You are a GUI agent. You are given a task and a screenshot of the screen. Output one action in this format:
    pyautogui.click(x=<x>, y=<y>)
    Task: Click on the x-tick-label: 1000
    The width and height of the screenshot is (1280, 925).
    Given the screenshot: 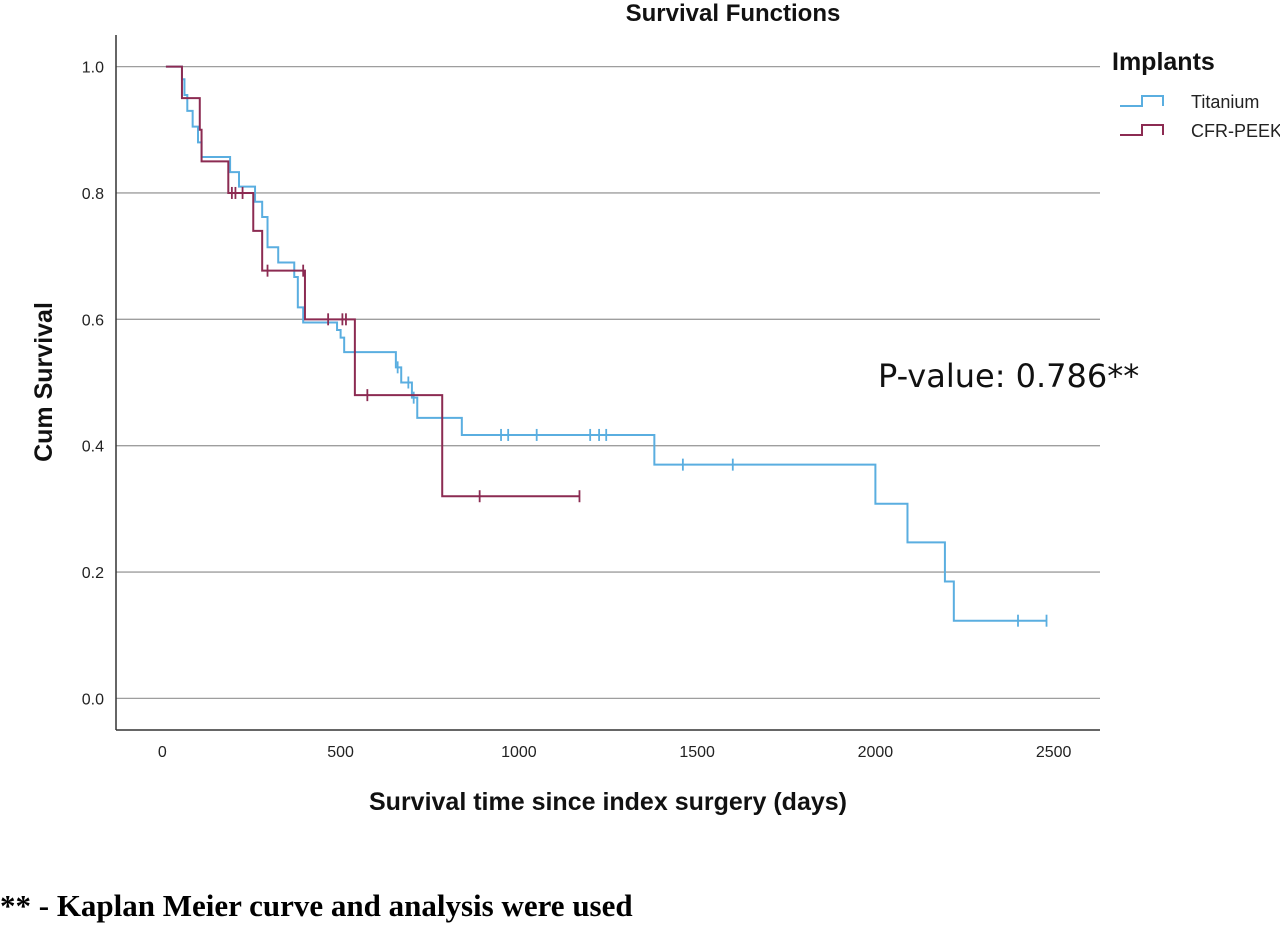 What is the action you would take?
    pyautogui.click(x=519, y=752)
    